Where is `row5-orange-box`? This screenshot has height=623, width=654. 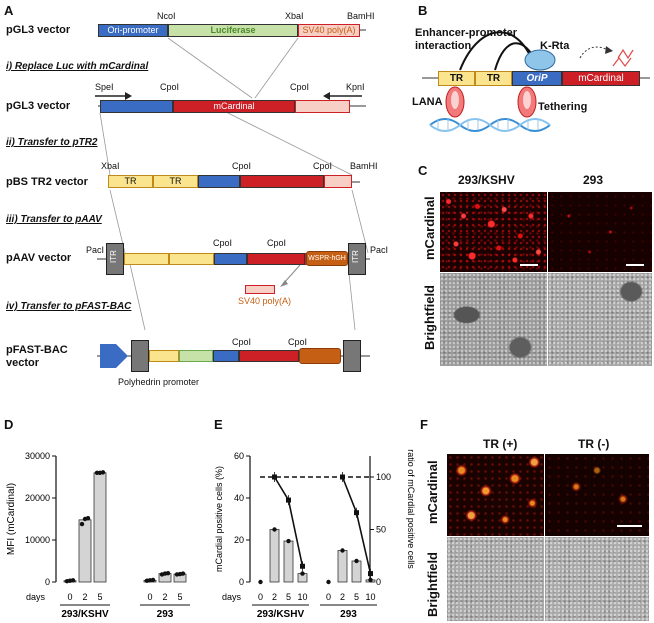 row5-orange-box is located at coordinates (320, 356).